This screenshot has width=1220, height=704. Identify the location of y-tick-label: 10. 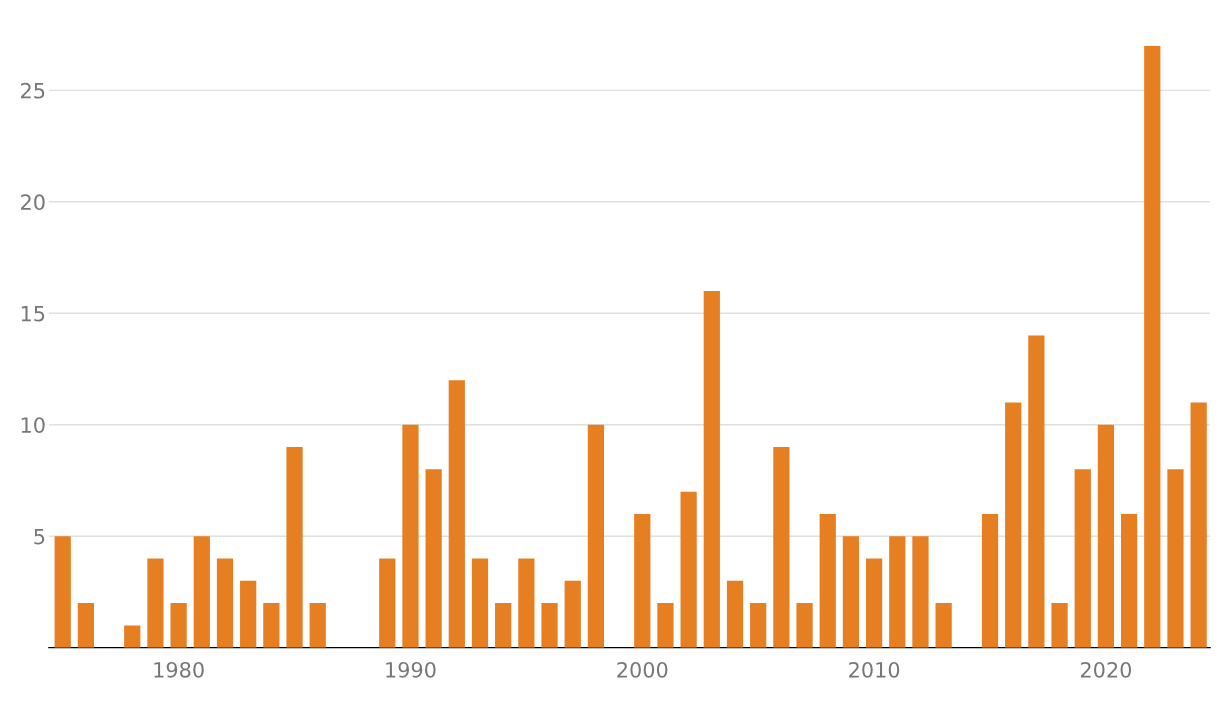
(33, 425).